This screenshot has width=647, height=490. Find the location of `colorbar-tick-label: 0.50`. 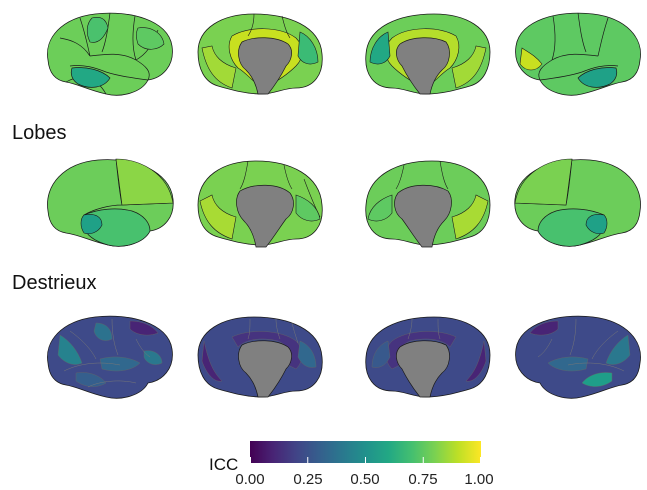

colorbar-tick-label: 0.50 is located at coordinates (365, 479).